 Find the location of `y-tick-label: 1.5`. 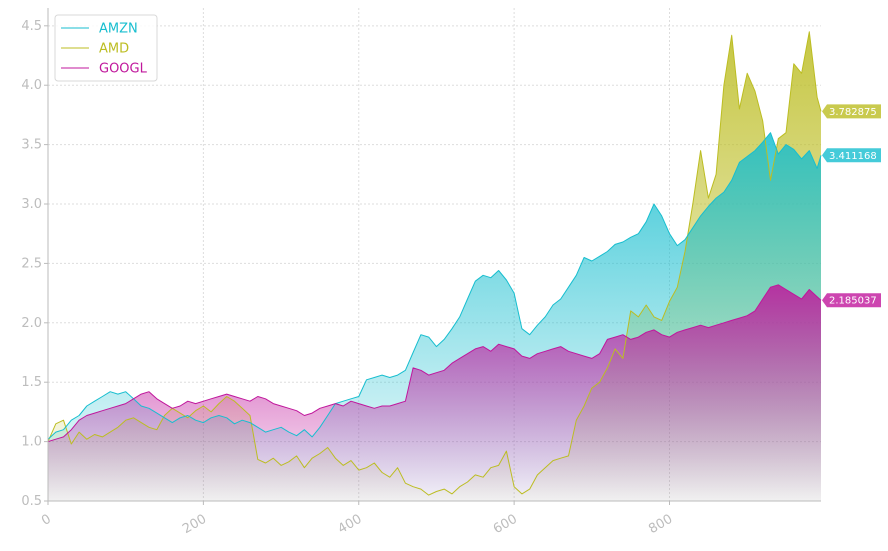

y-tick-label: 1.5 is located at coordinates (31, 382).